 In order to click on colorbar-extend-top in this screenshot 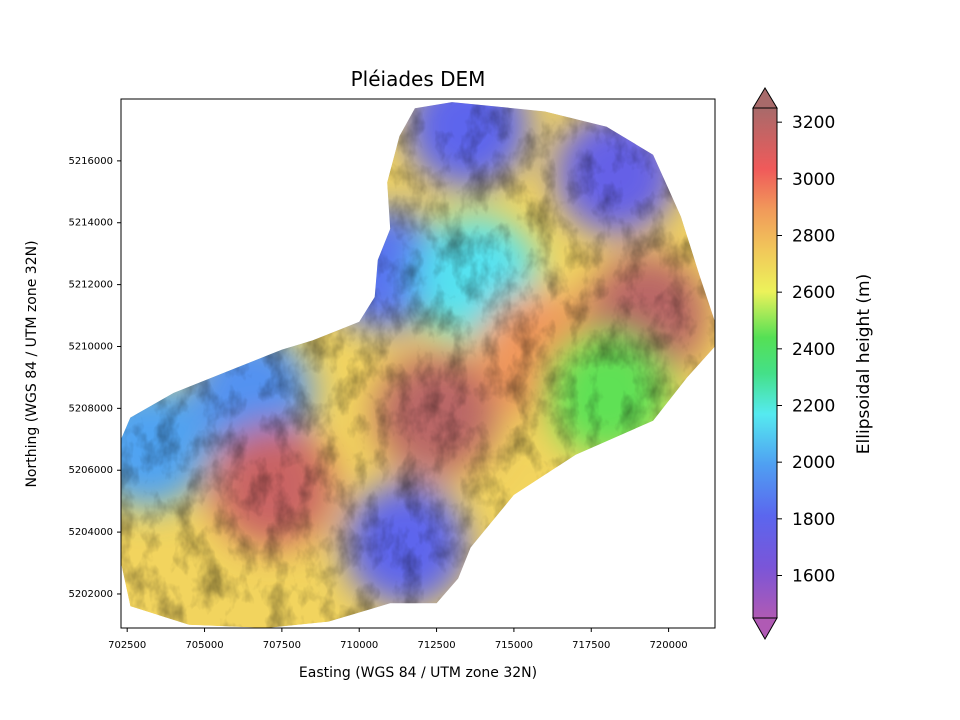, I will do `click(765, 98)`.